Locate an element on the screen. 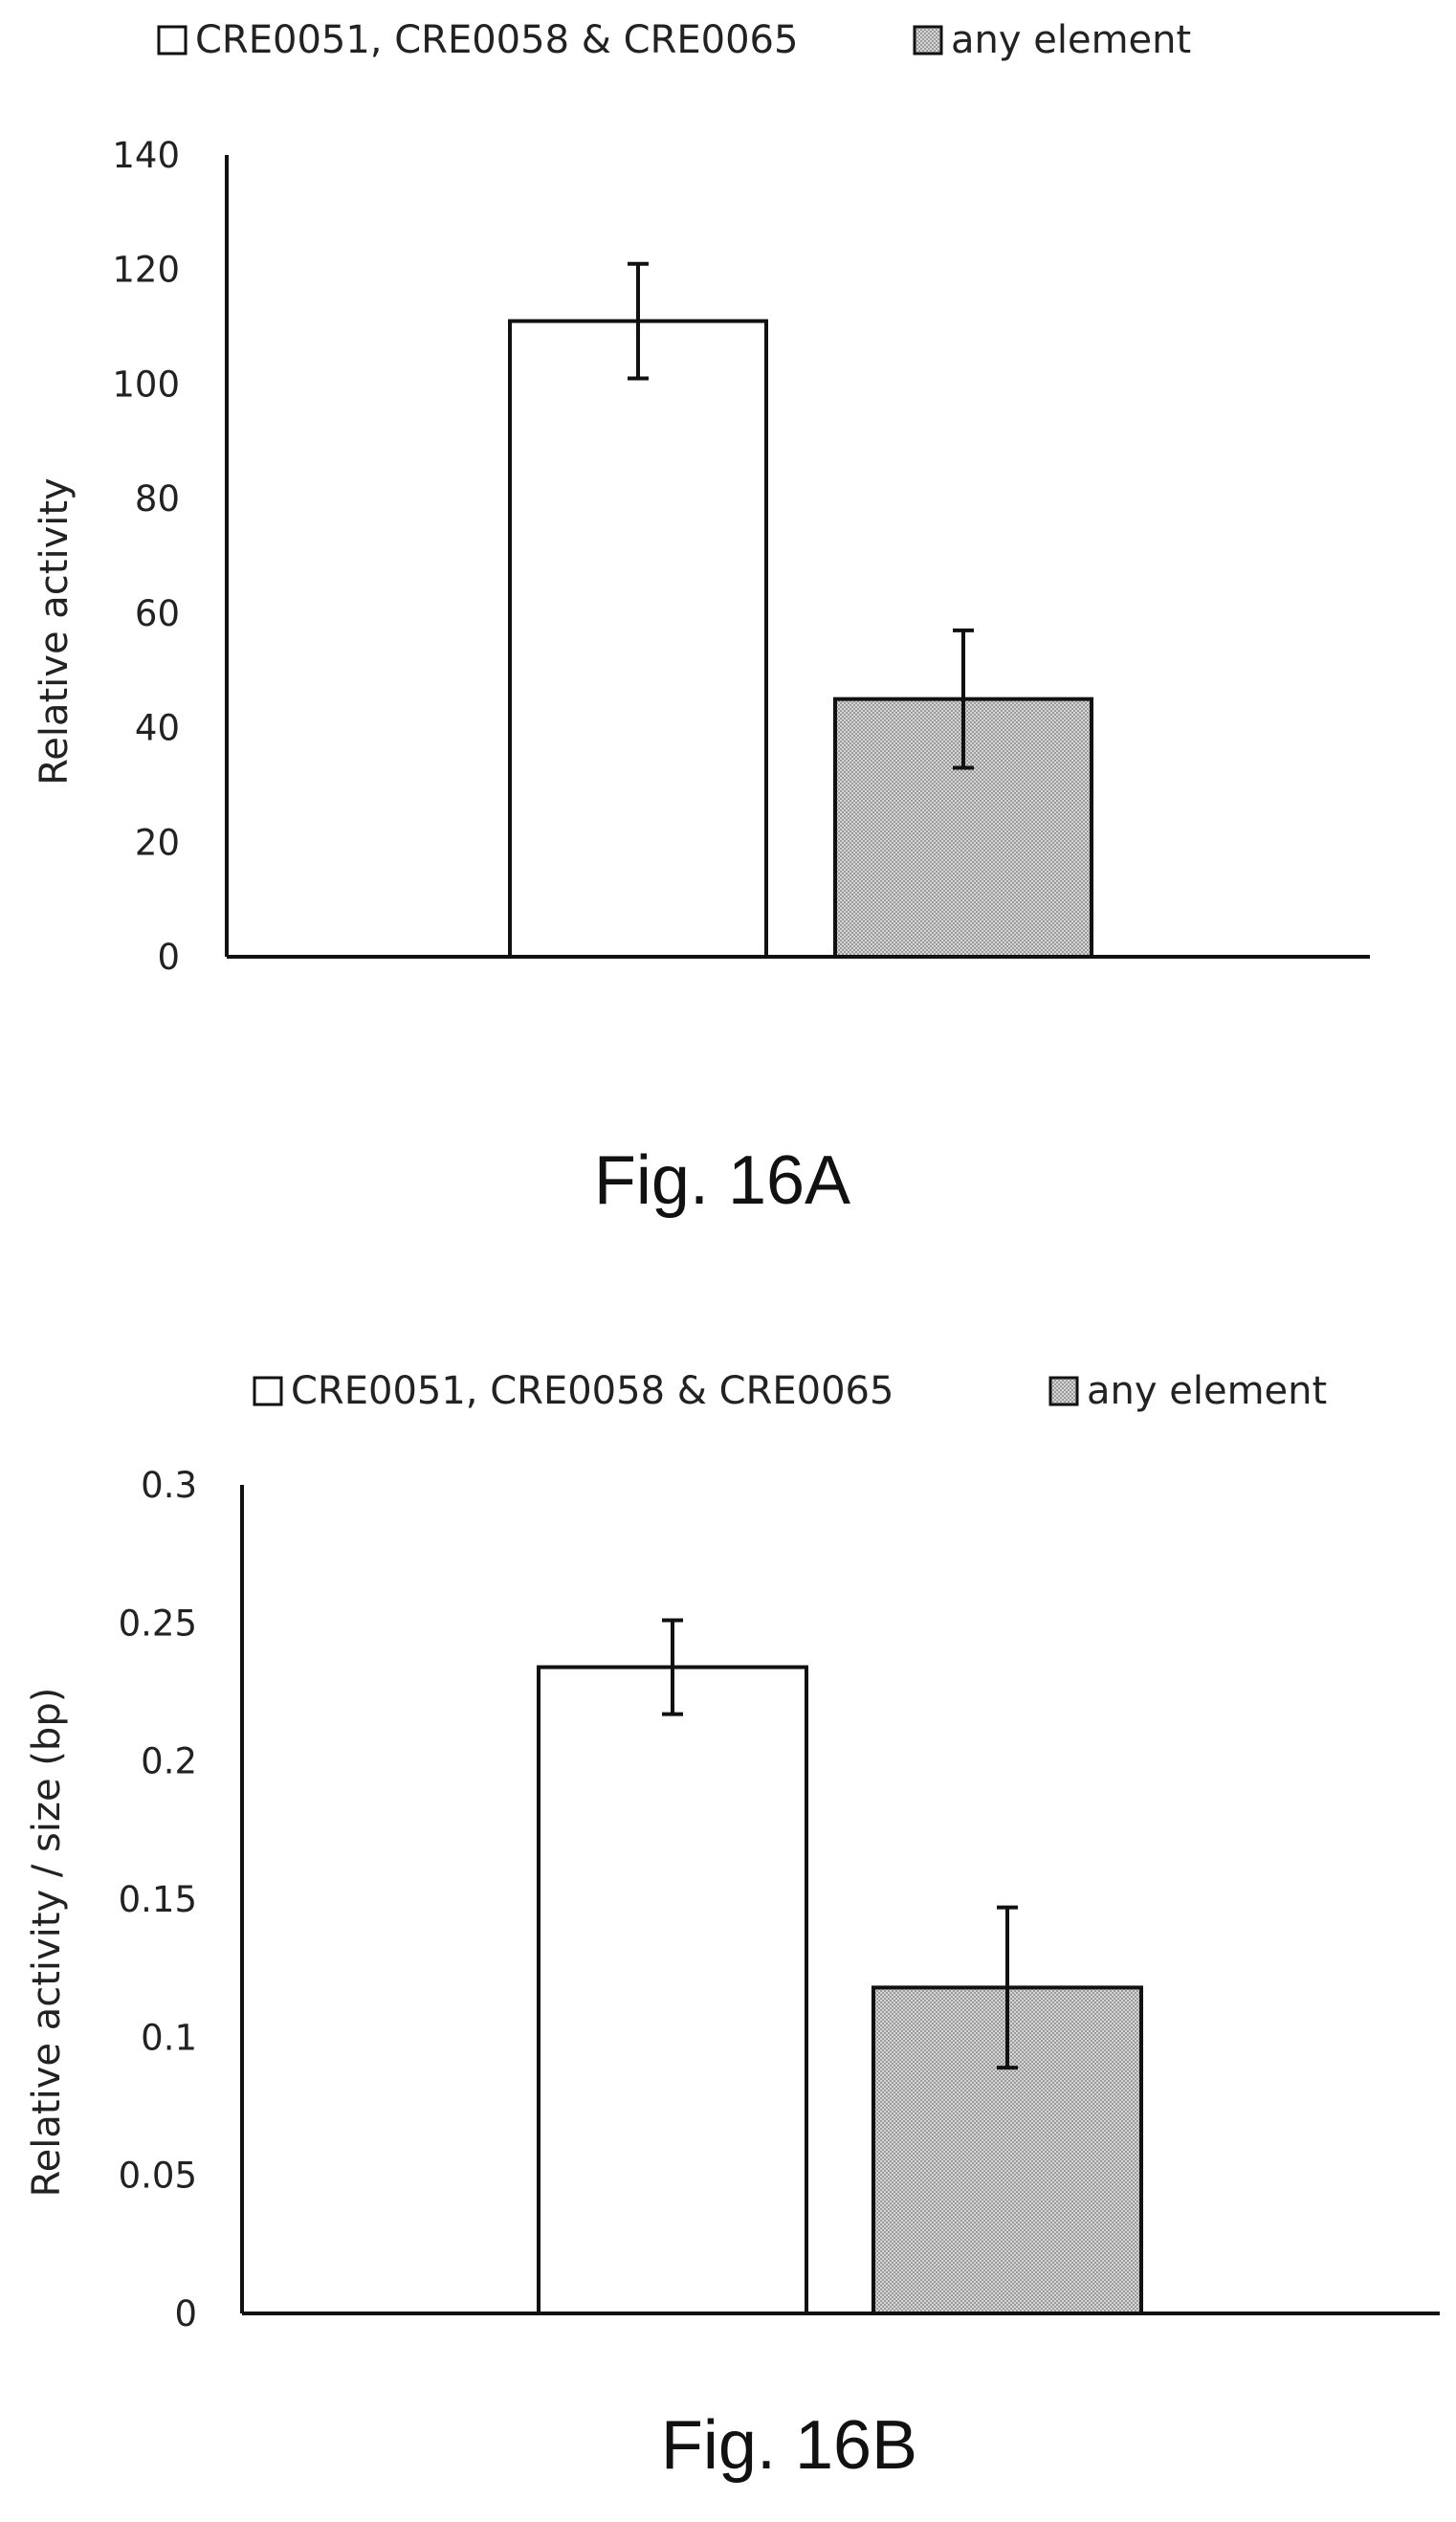  y-tick-label: 100 is located at coordinates (146, 385).